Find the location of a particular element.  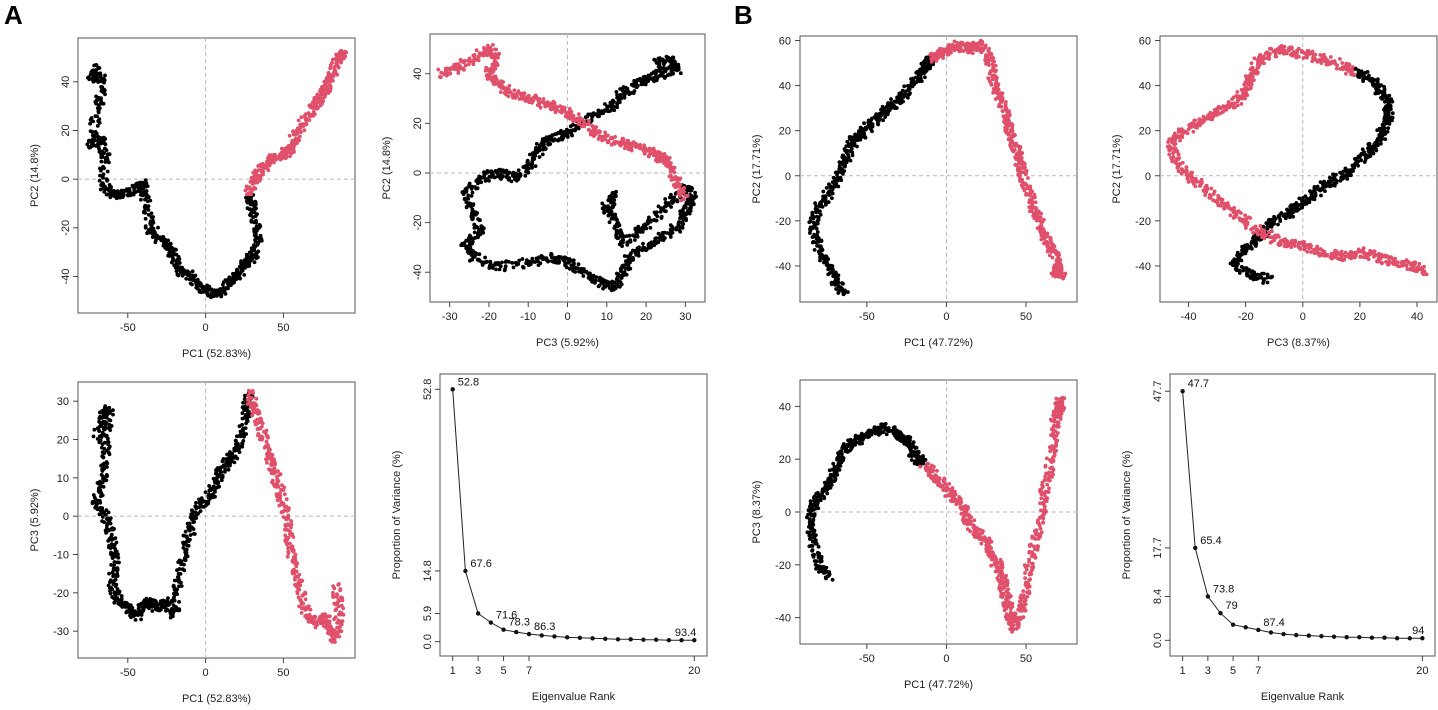

y-tick-label: 0 is located at coordinates (788, 177).